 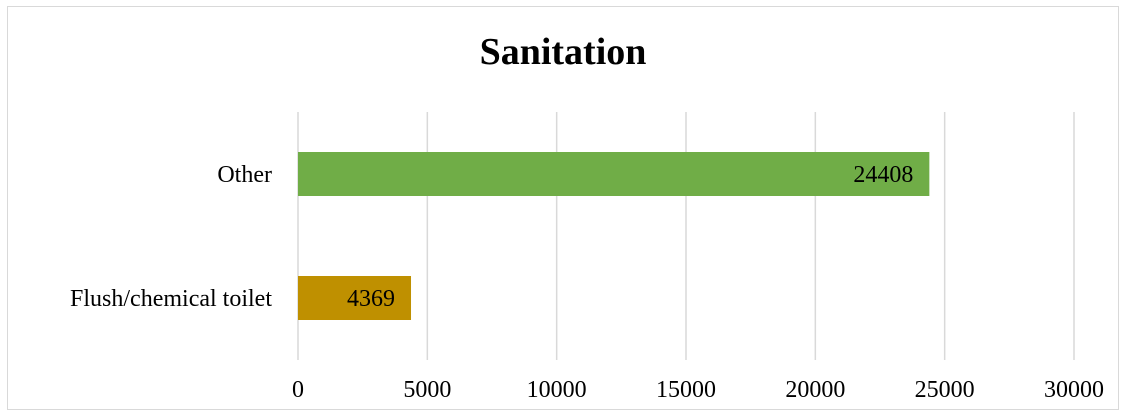 I want to click on data-label-flush-chemical-toilet: 4369, so click(x=371, y=299).